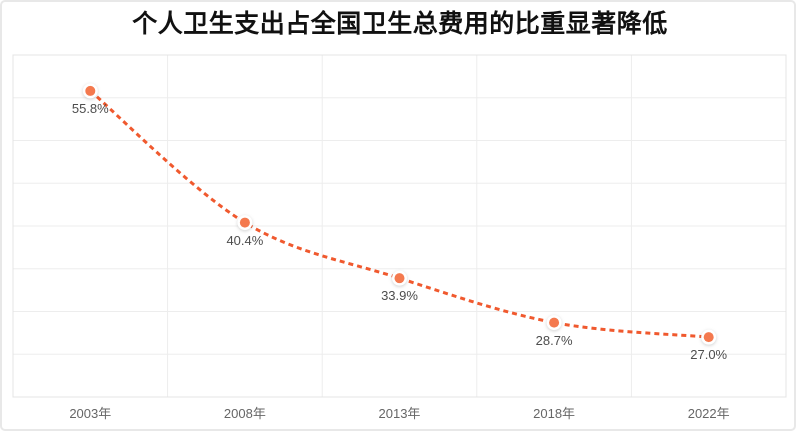  What do you see at coordinates (90, 413) in the screenshot?
I see `x-axis-label: 2003年` at bounding box center [90, 413].